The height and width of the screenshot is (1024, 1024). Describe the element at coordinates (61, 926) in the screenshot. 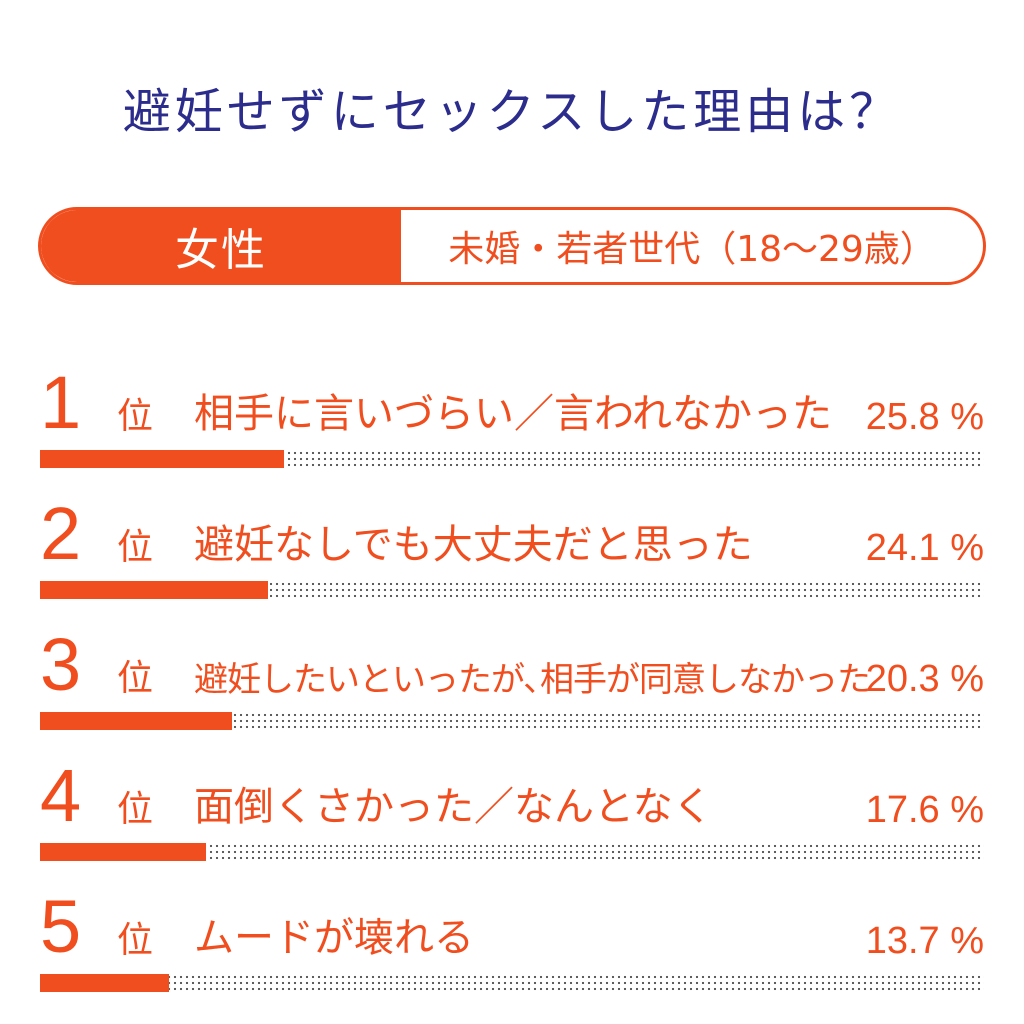

I see `rank-number: 5` at that location.